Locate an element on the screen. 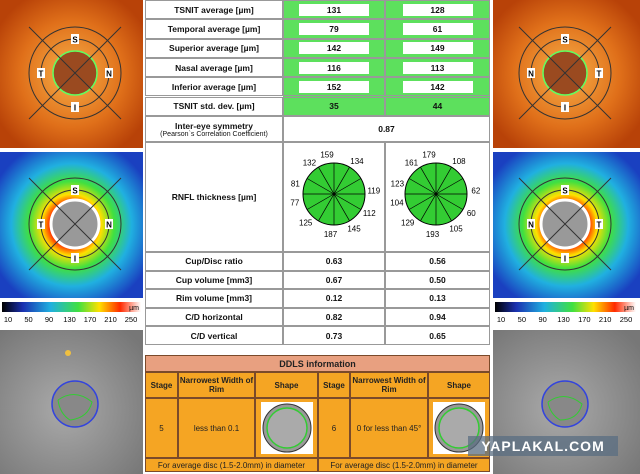 The width and height of the screenshot is (640, 474). value-cell: 0.63 is located at coordinates (334, 261).